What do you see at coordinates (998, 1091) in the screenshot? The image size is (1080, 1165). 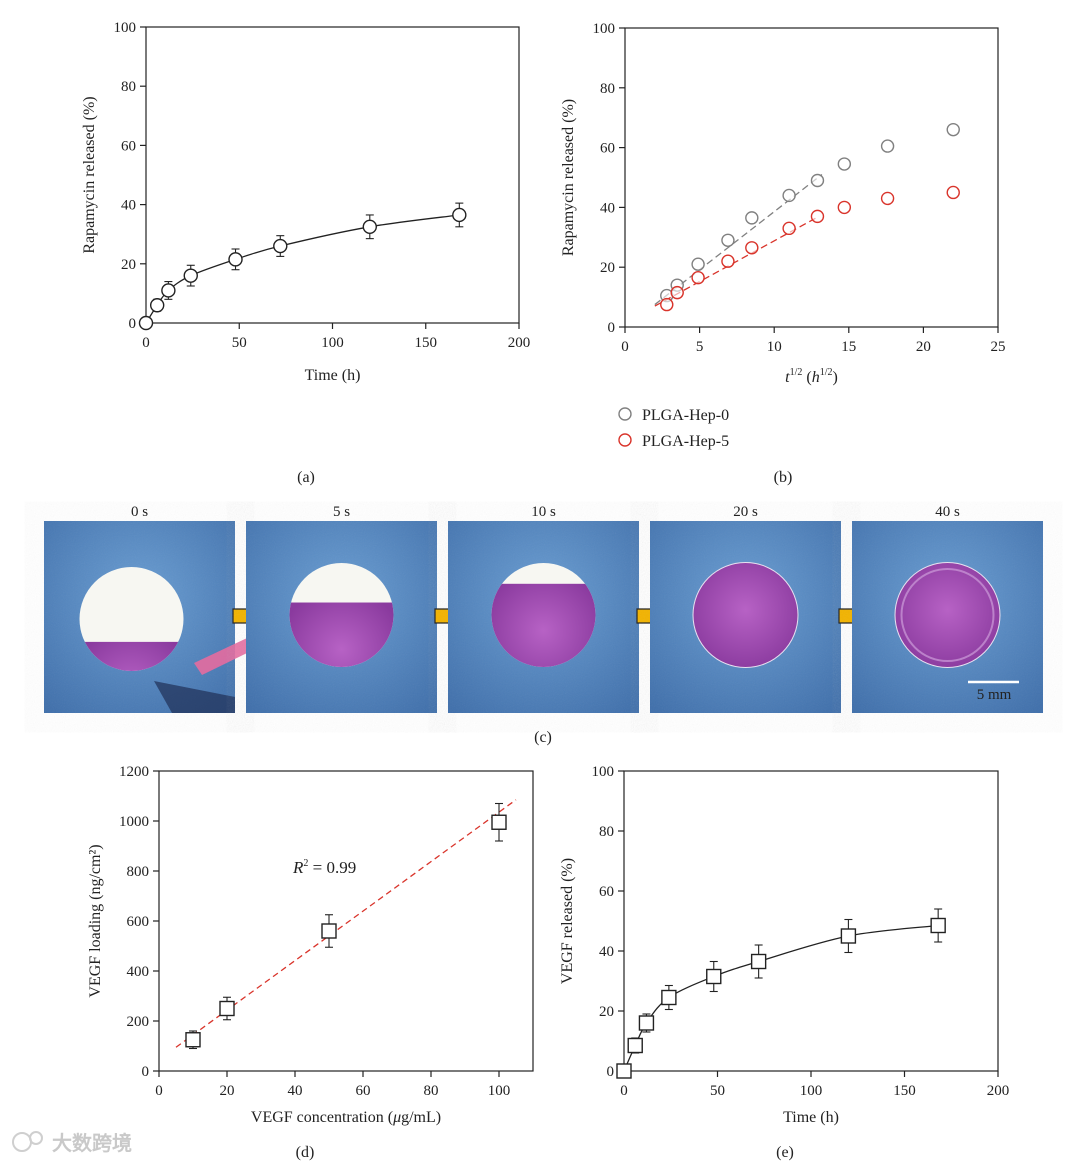 I see `panel-e-xtick-label-4: 200` at bounding box center [998, 1091].